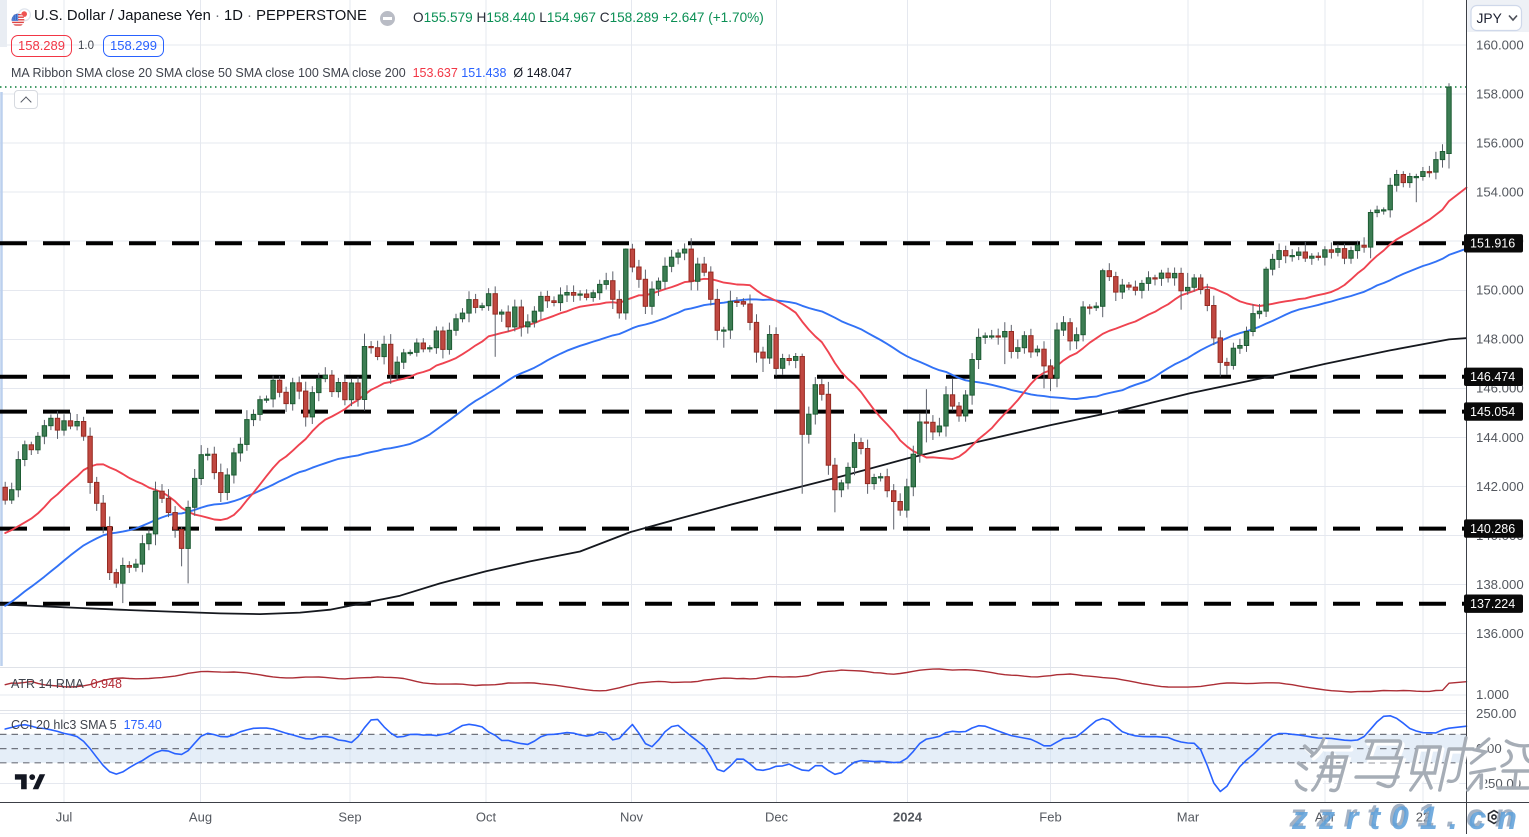 This screenshot has width=1529, height=837. What do you see at coordinates (1496, 713) in the screenshot?
I see `svg-text: 250.00` at bounding box center [1496, 713].